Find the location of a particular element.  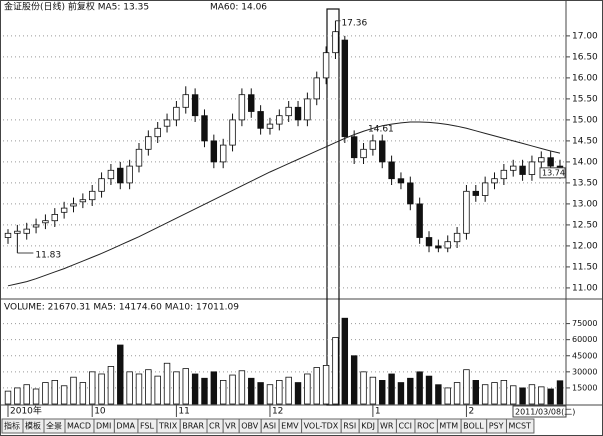

tab-label: 全景 is located at coordinates (54, 426).